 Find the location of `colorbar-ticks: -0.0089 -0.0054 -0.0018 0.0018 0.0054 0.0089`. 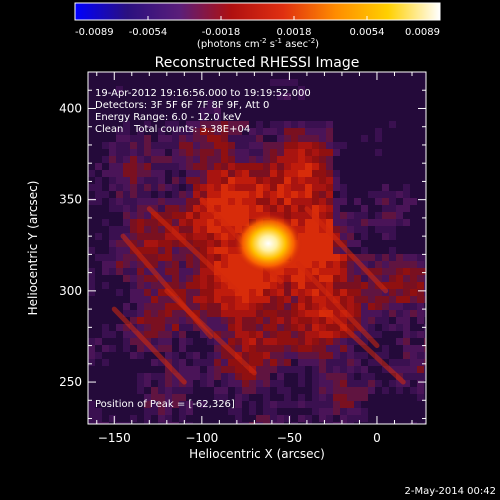

colorbar-ticks: -0.0089 -0.0054 -0.0018 0.0018 0.0054 0.0089 is located at coordinates (257, 27).